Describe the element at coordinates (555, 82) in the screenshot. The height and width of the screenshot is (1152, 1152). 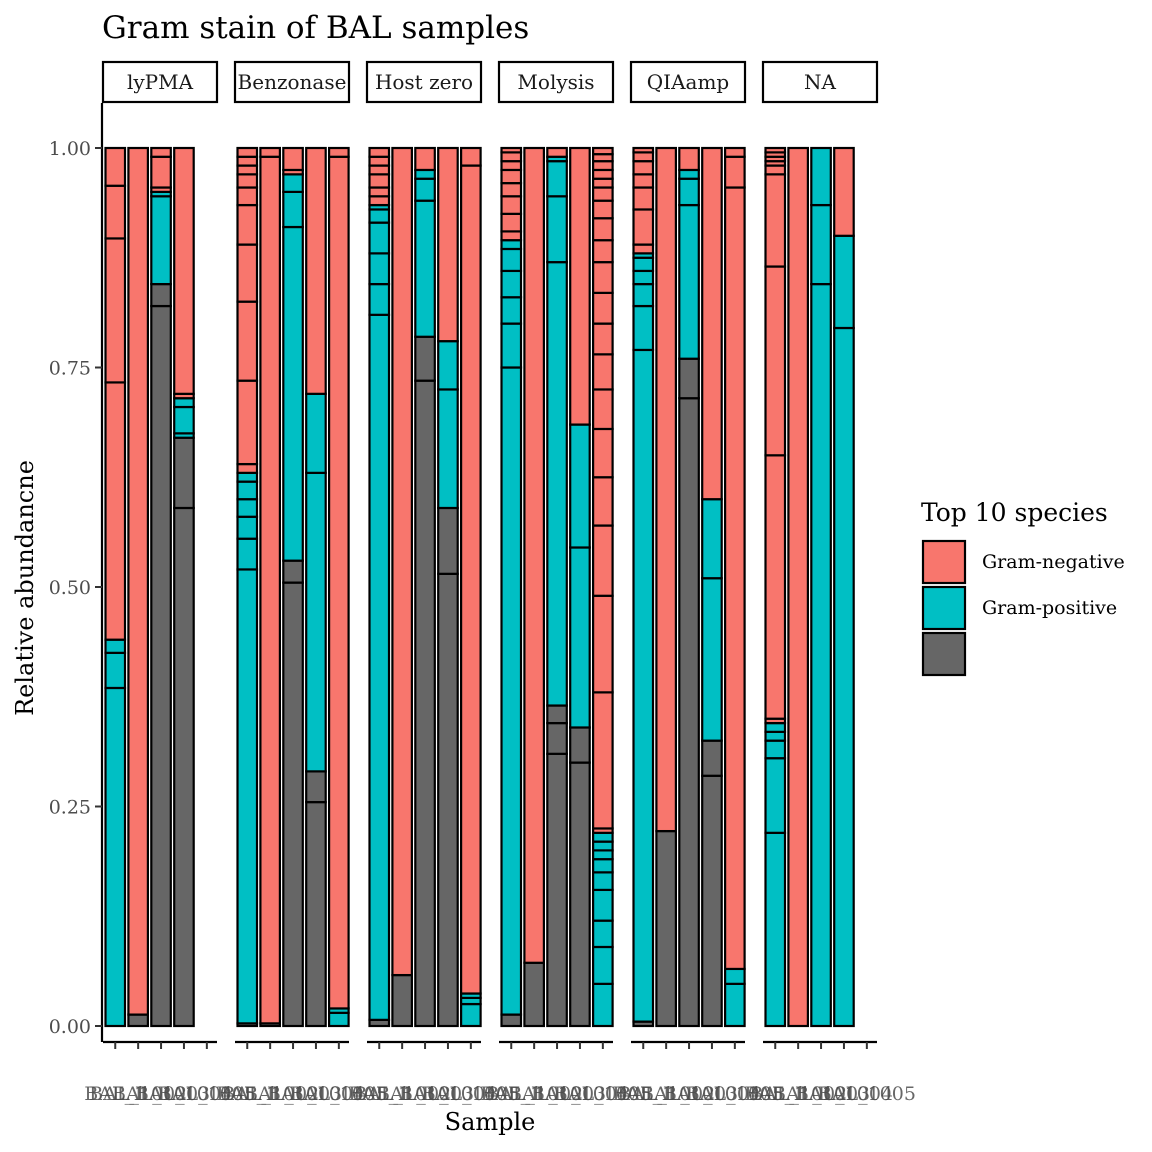
I see `facet-label: Molysis` at that location.